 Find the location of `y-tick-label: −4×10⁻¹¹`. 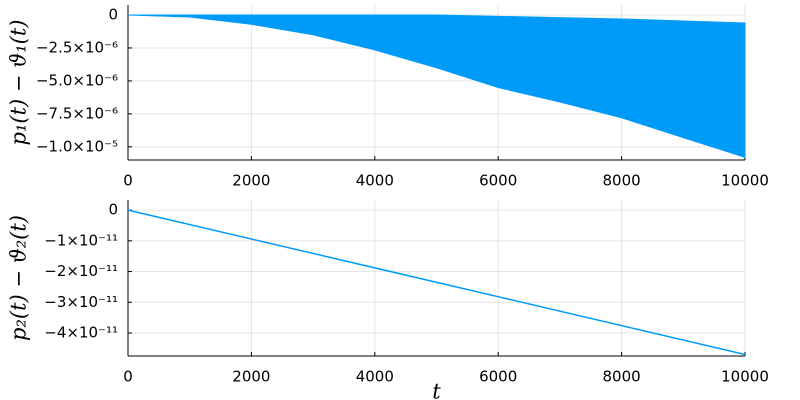

y-tick-label: −4×10⁻¹¹ is located at coordinates (81, 332).